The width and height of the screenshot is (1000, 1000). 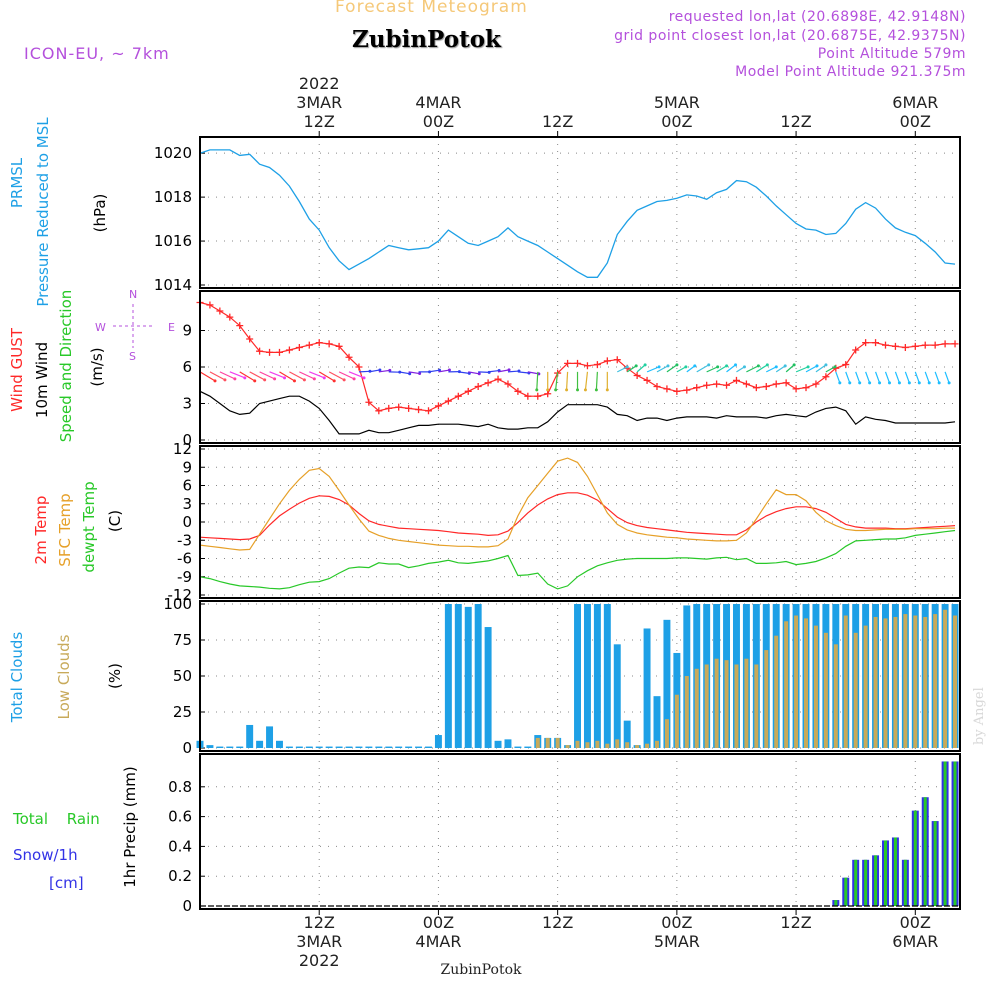 I want to click on y-tick-label: -6, so click(x=184, y=559).